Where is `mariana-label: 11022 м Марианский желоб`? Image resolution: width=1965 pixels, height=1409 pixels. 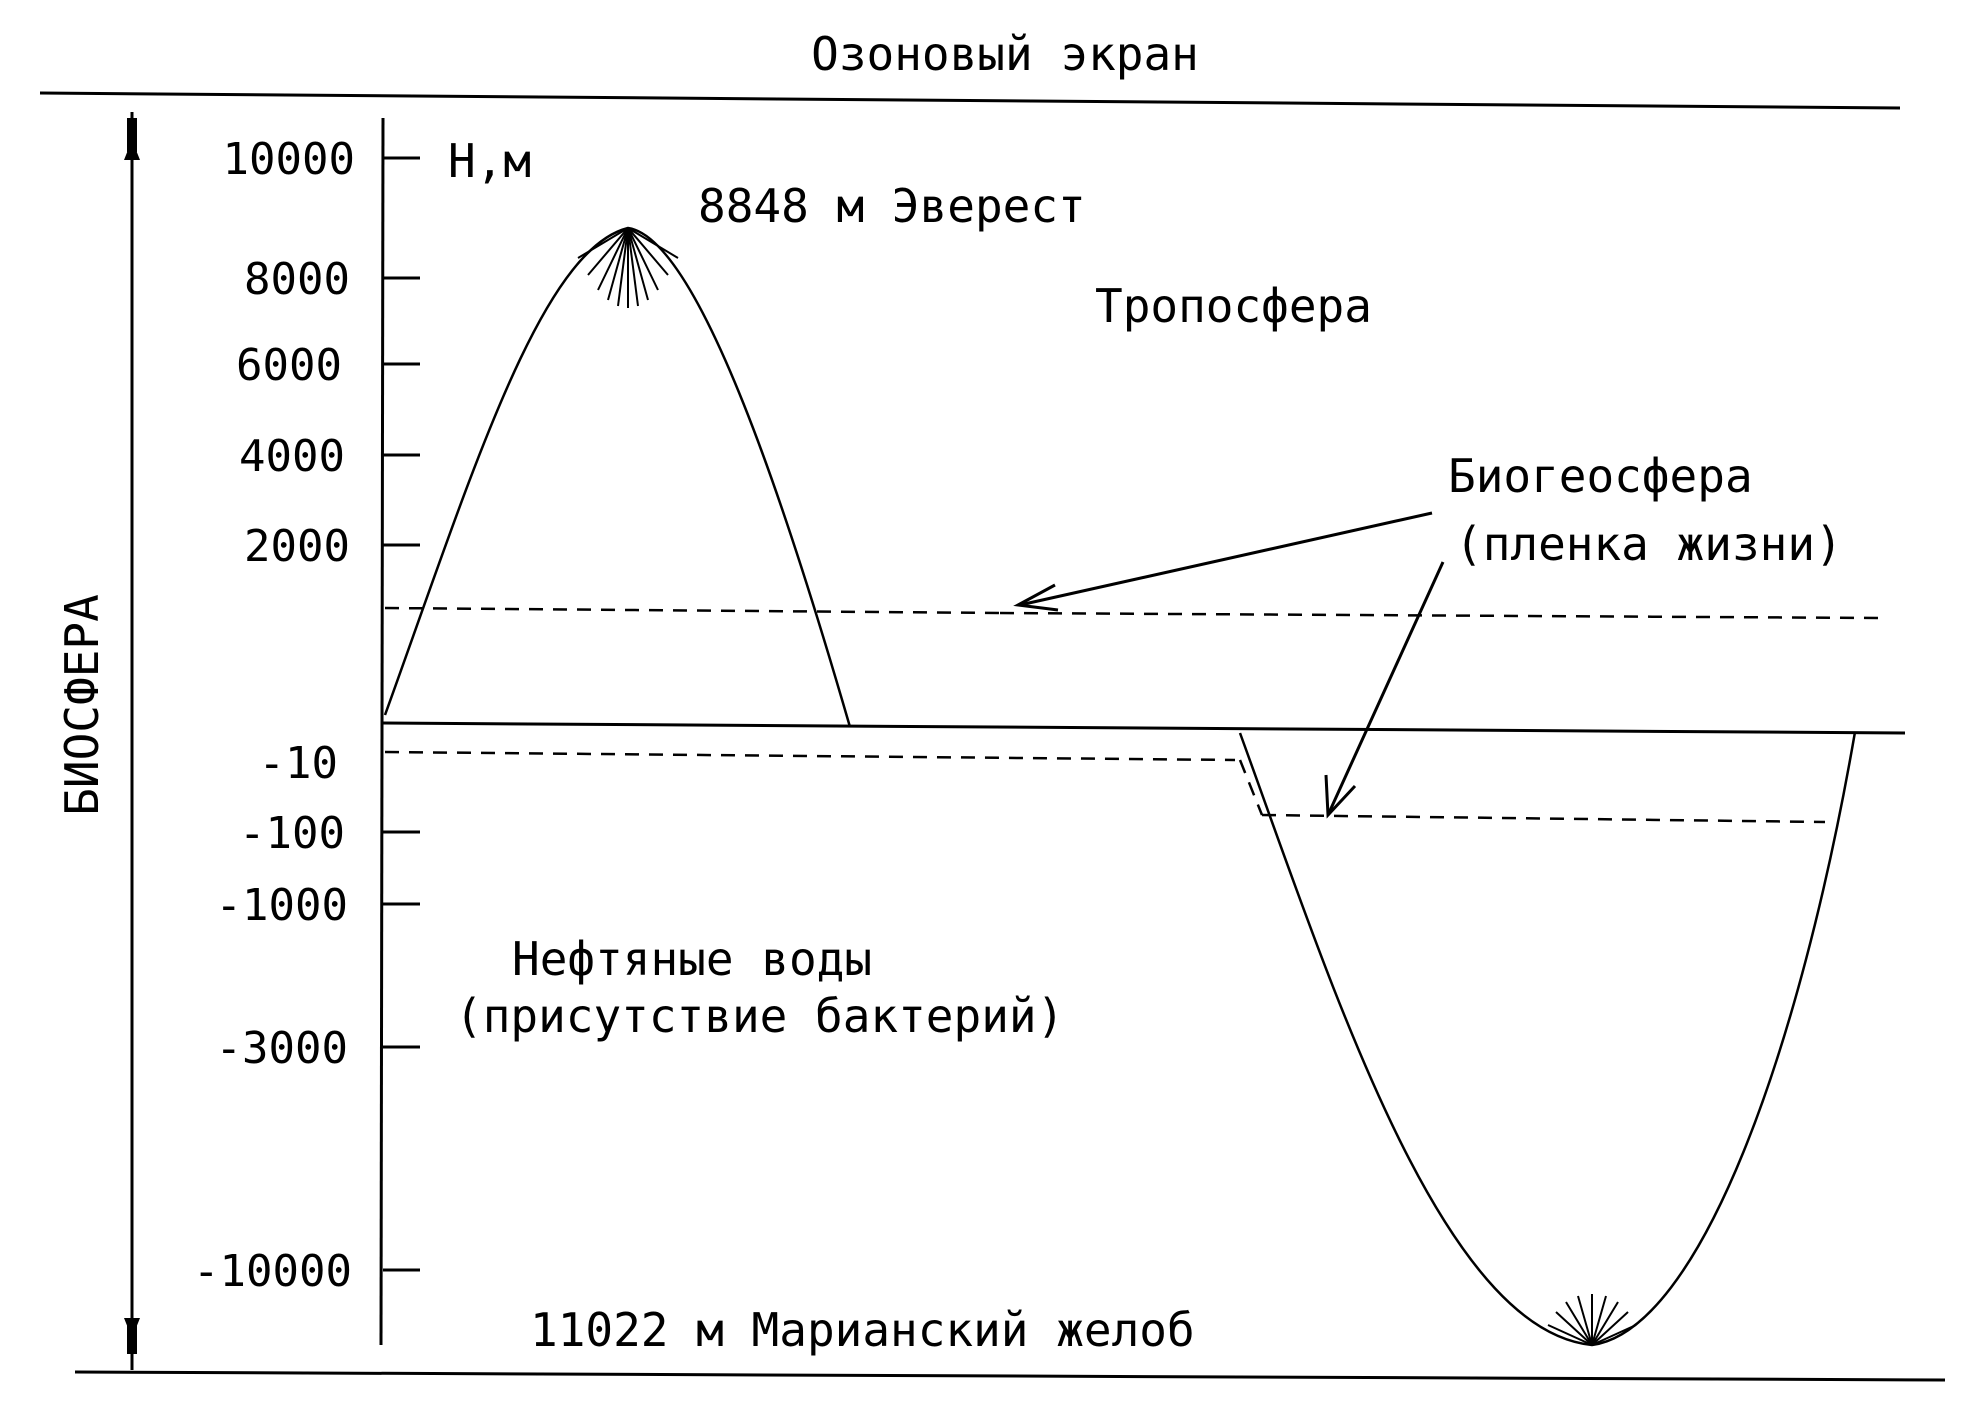 mariana-label: 11022 м Марианский желоб is located at coordinates (862, 1330).